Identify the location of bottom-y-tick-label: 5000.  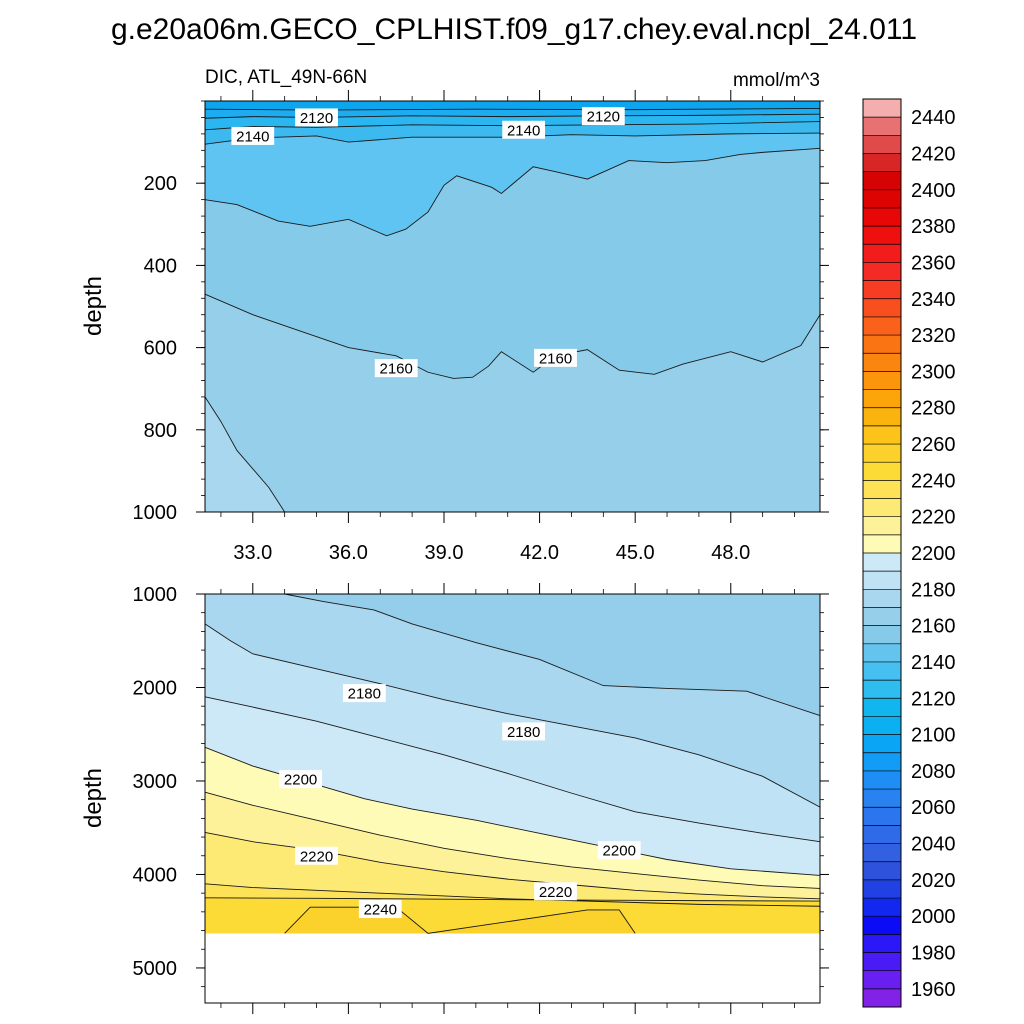
(155, 969).